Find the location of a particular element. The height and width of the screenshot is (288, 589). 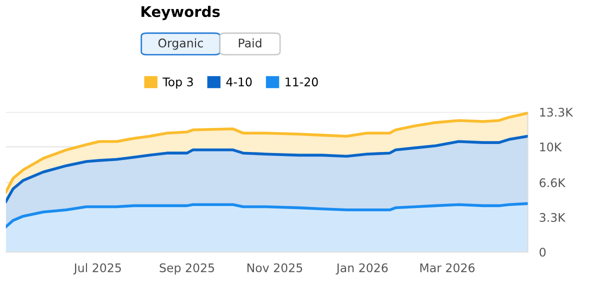

y-tick-label: 6.6K is located at coordinates (553, 183).